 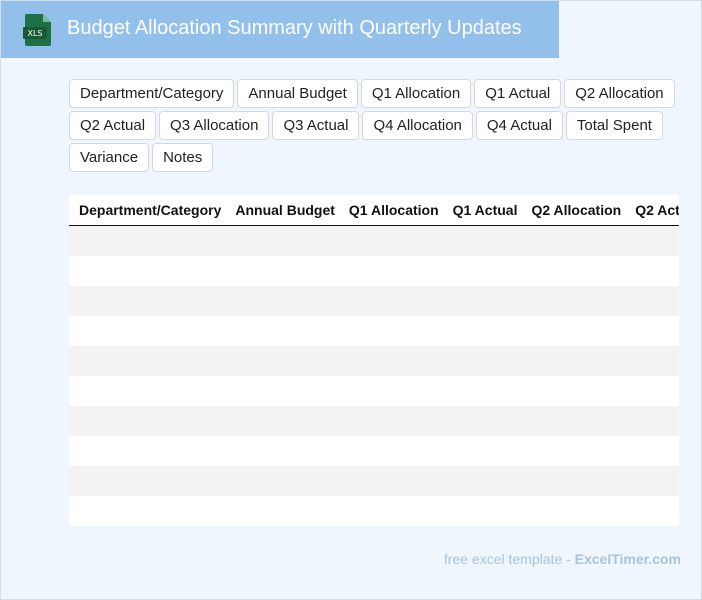 What do you see at coordinates (152, 93) in the screenshot?
I see `column-chip: Department/Category` at bounding box center [152, 93].